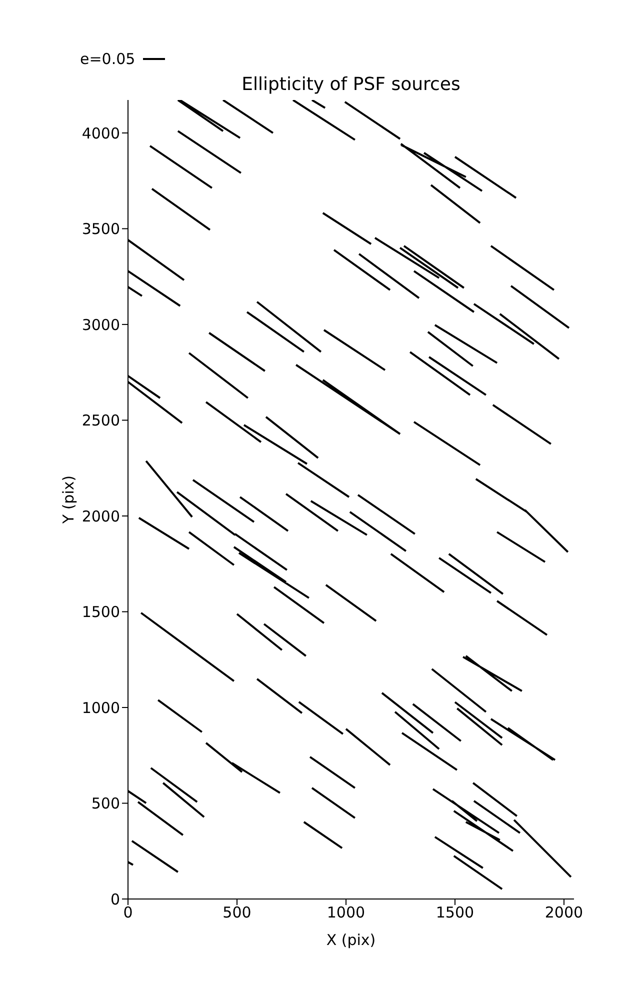 The image size is (637, 1000). I want to click on y-tick-label: 4000, so click(101, 133).